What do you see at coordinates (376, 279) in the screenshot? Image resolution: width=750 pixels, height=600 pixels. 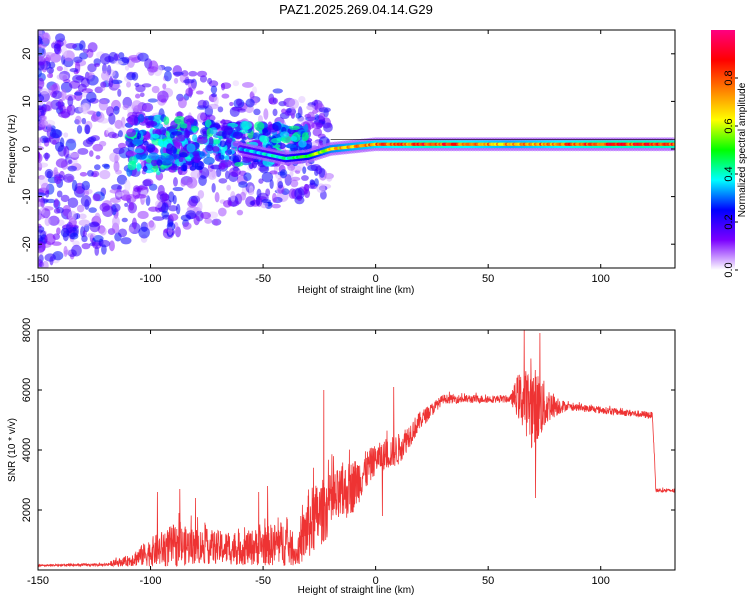 I see `spectrogram-x-tick-label: 0` at bounding box center [376, 279].